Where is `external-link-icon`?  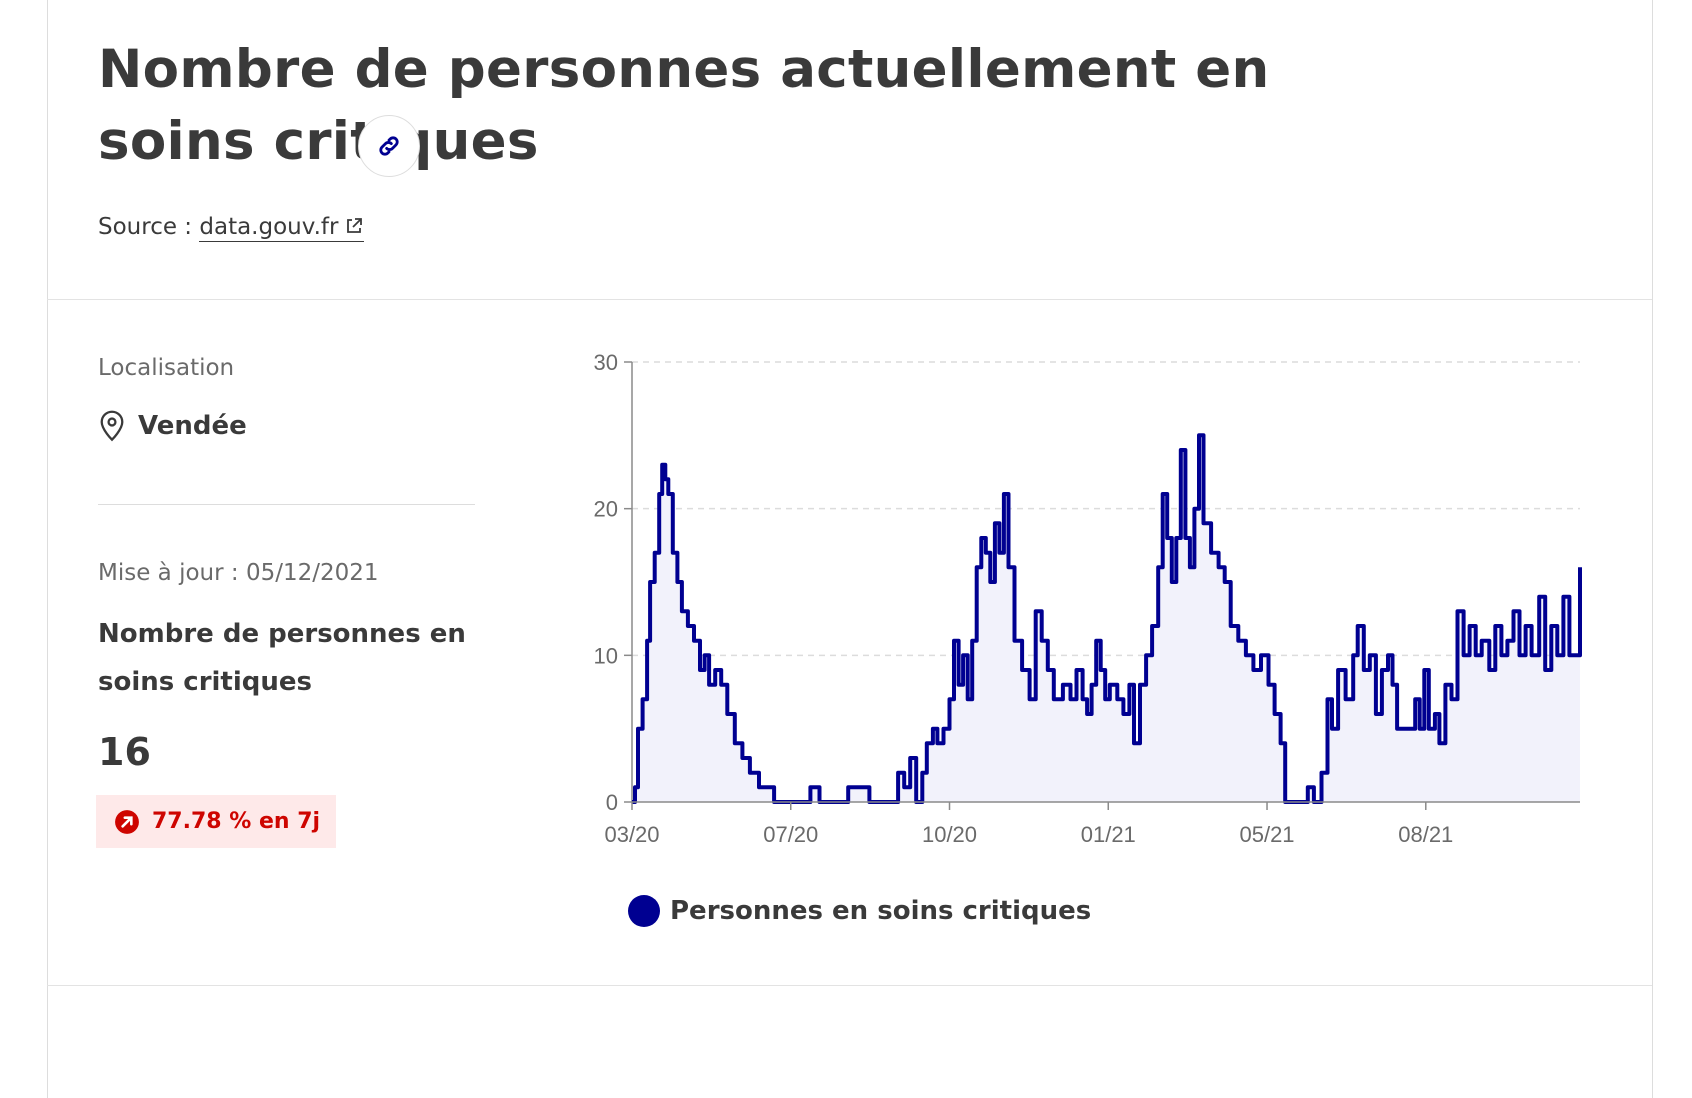 external-link-icon is located at coordinates (354, 229).